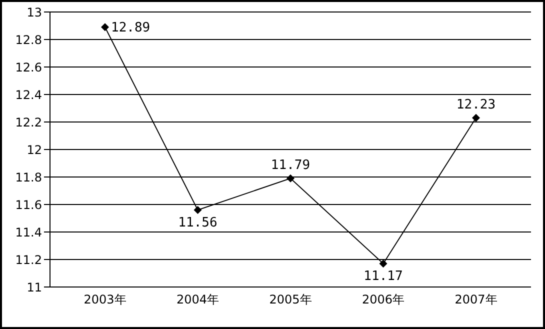  What do you see at coordinates (198, 299) in the screenshot?
I see `x-tick-label: 2004年` at bounding box center [198, 299].